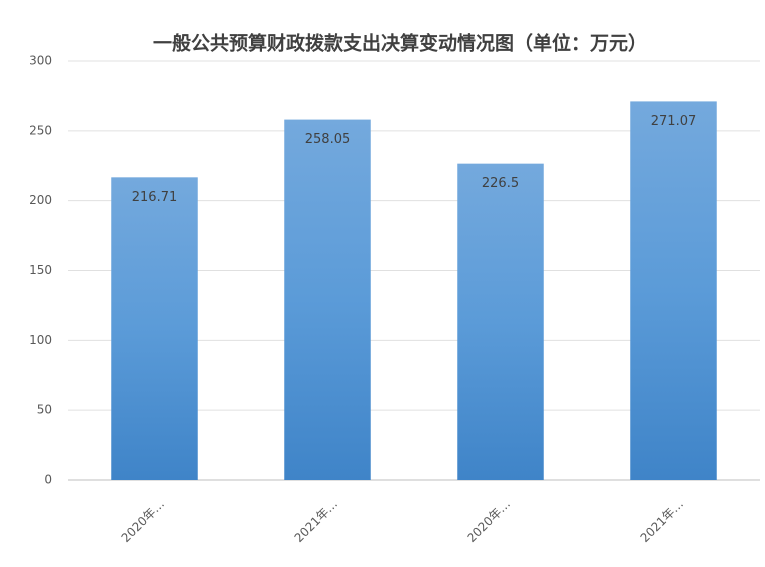  Describe the element at coordinates (40, 270) in the screenshot. I see `y-tick-label: 150` at that location.